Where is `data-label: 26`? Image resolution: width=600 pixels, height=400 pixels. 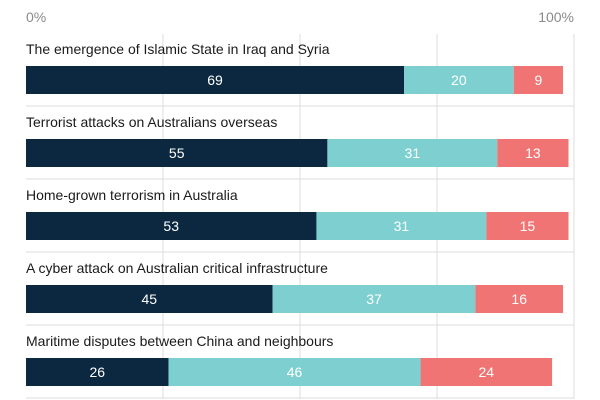
data-label: 26 is located at coordinates (97, 372).